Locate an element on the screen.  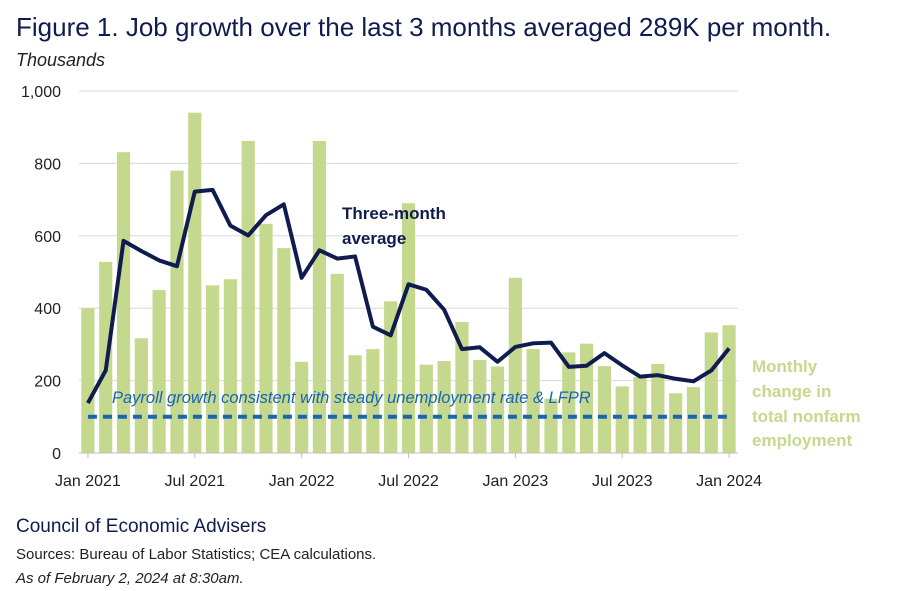
y-tick-label: 600 is located at coordinates (47, 237).